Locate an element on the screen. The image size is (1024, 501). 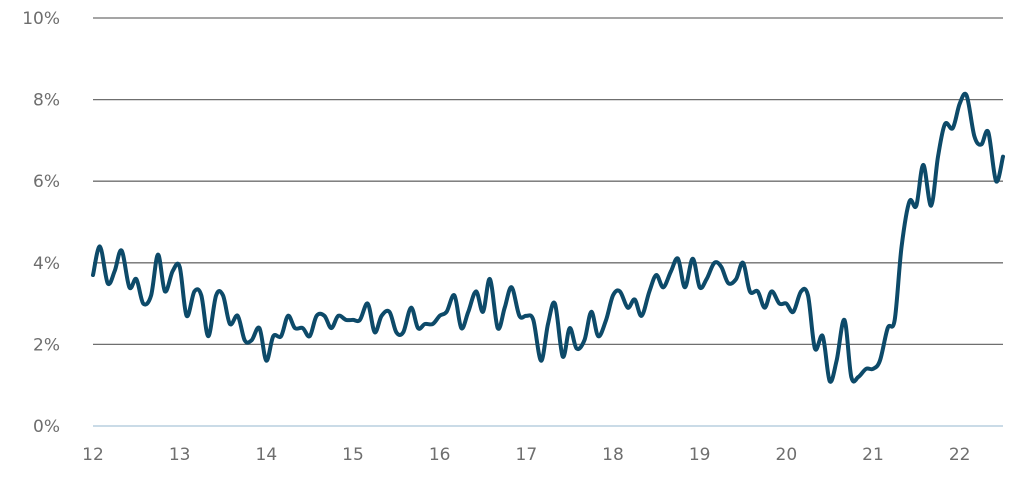
x-tick-label: 13 is located at coordinates (180, 455).